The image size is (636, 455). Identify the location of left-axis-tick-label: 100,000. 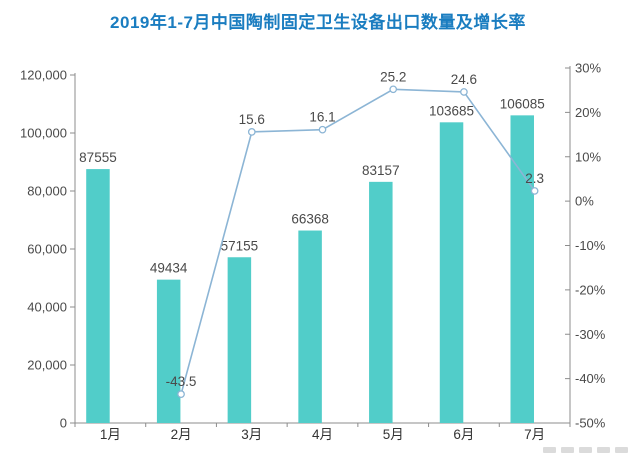
(43, 133).